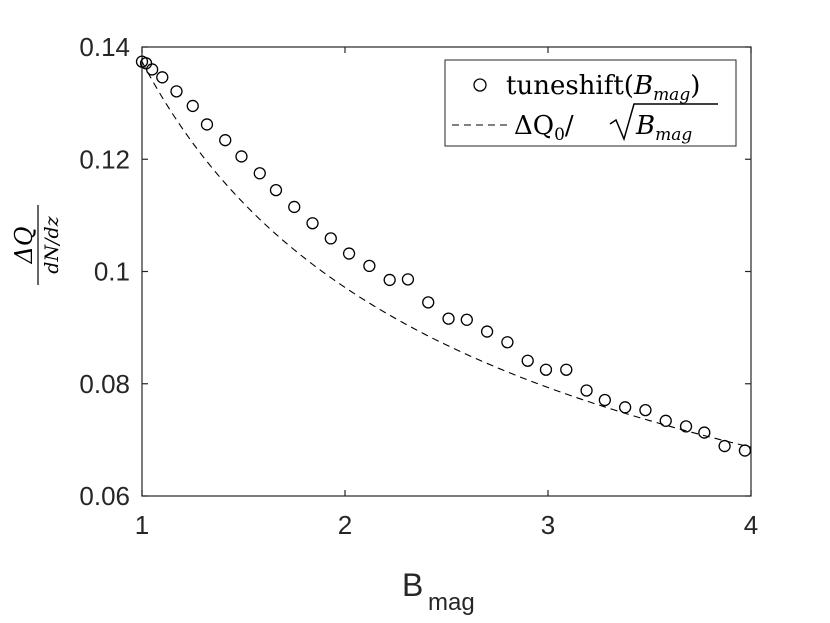 The image size is (830, 623). I want to click on y-tick-label: 0.1, so click(112, 272).